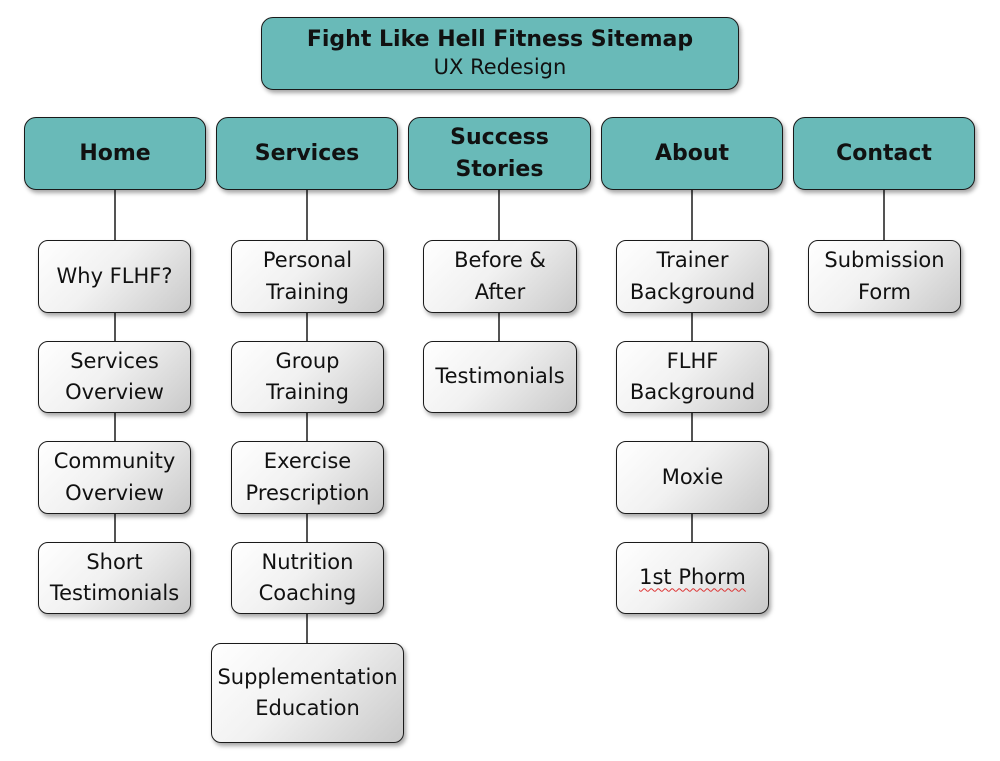 The width and height of the screenshot is (1000, 761). What do you see at coordinates (500, 377) in the screenshot?
I see `page-testimonials: Testimonials` at bounding box center [500, 377].